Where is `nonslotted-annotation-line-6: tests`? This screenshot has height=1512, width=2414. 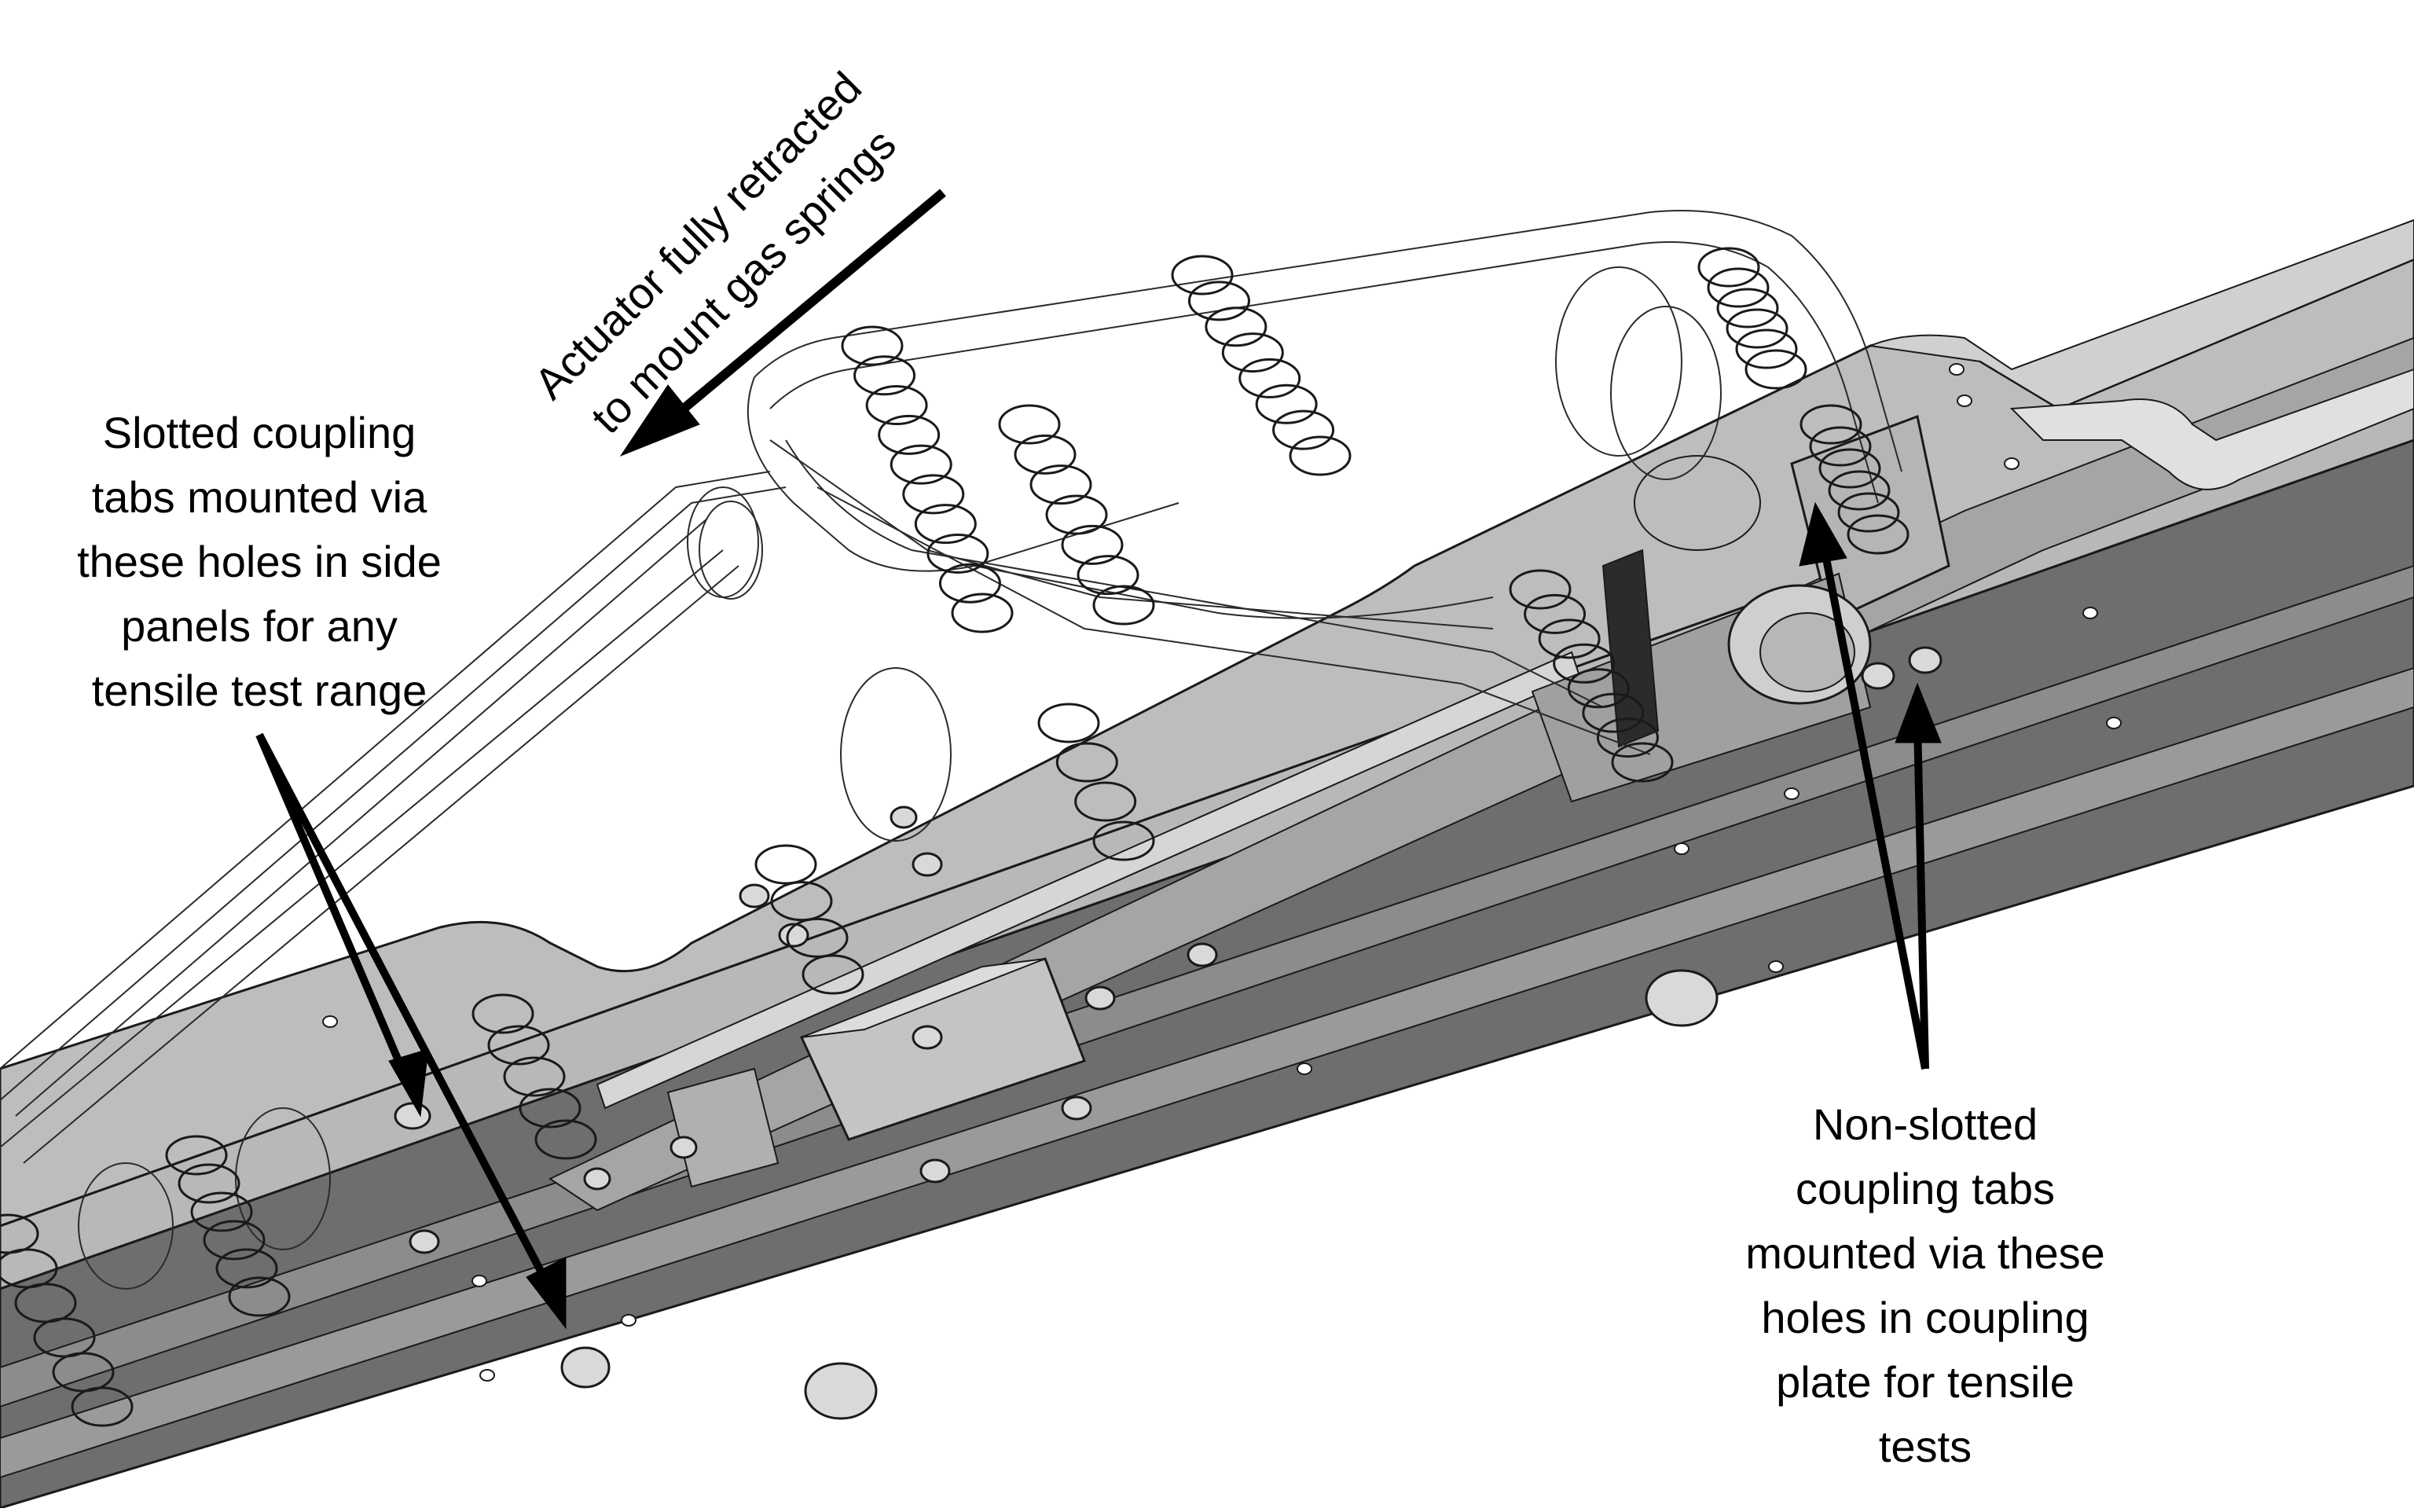
nonslotted-annotation-line-6: tests is located at coordinates (1925, 1447).